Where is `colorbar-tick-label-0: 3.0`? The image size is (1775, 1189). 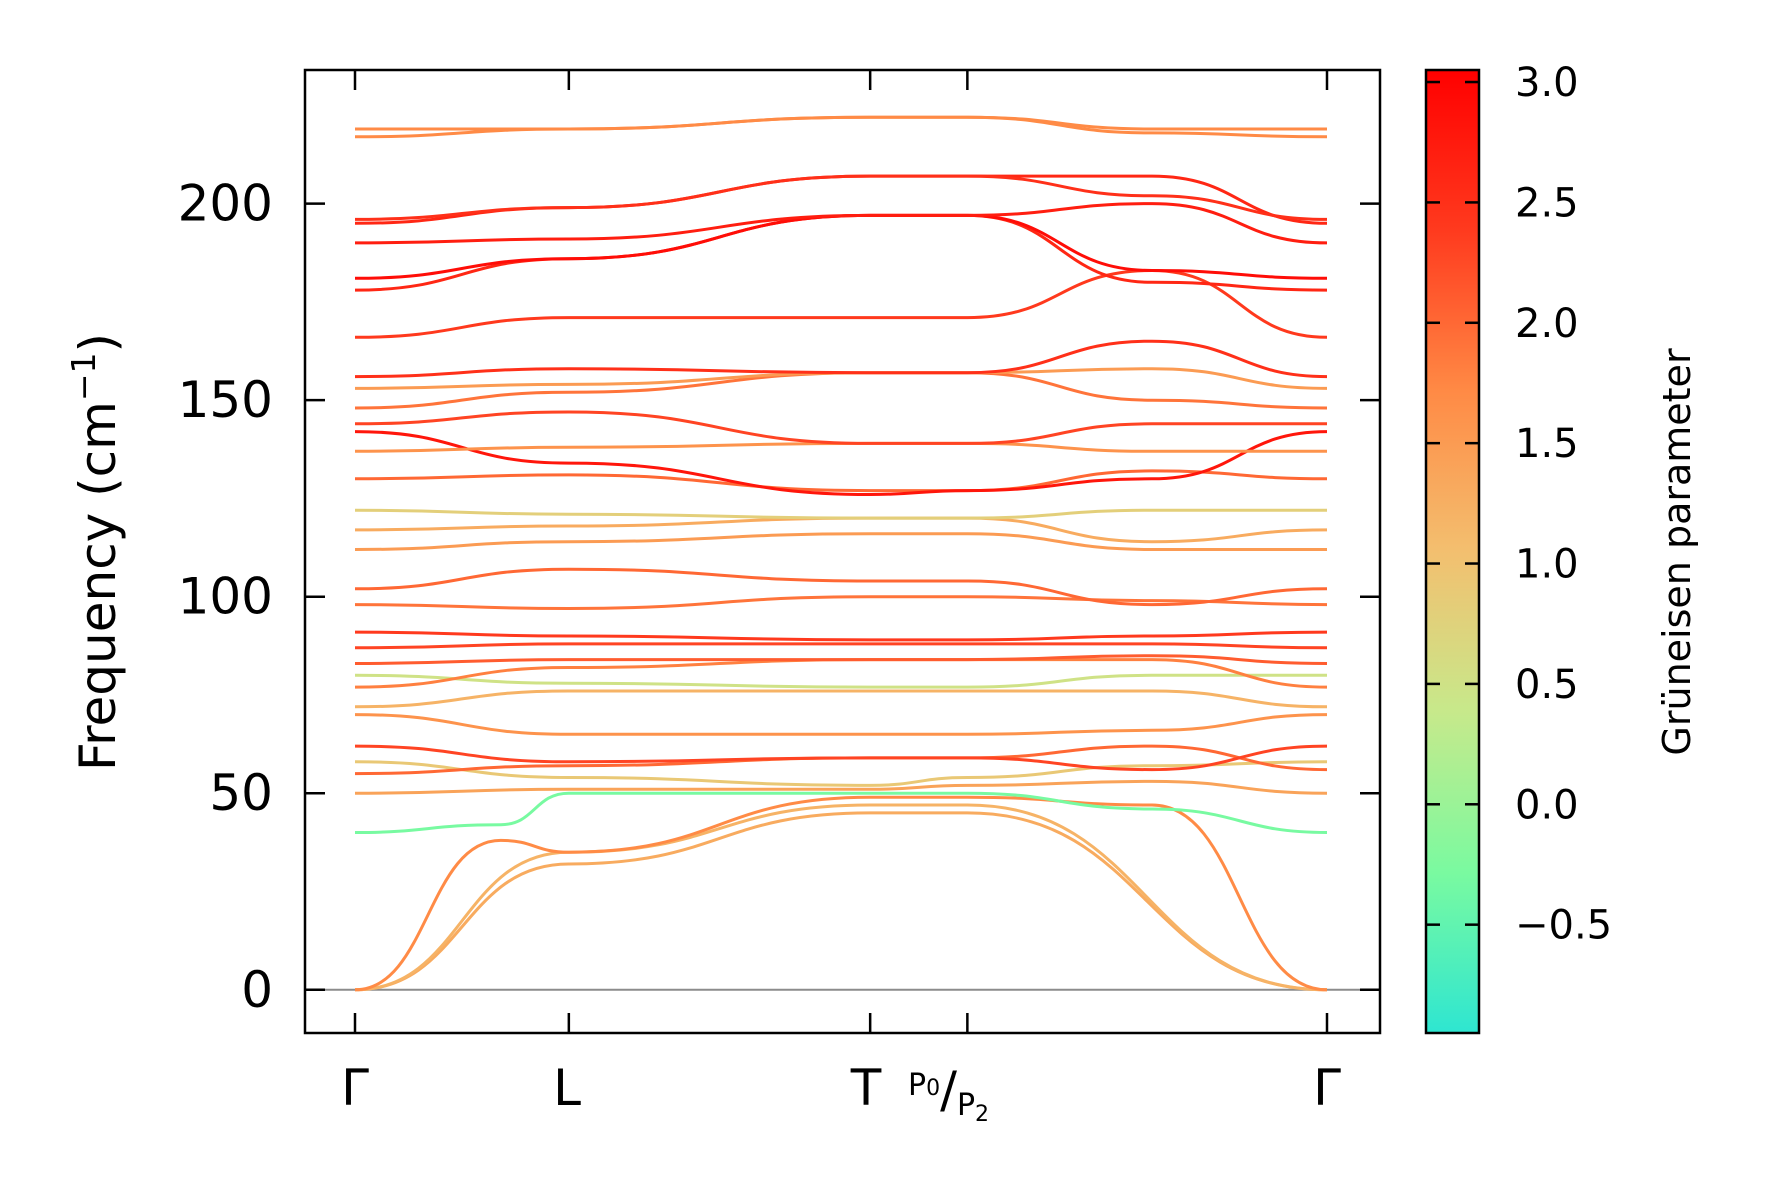
colorbar-tick-label-0: 3.0 is located at coordinates (1547, 83).